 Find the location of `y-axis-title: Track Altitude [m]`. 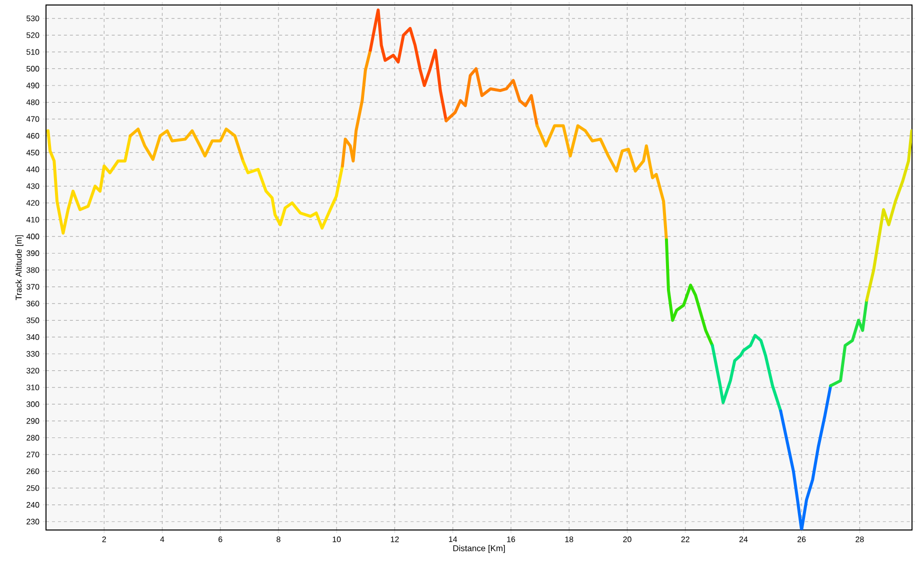

y-axis-title: Track Altitude [m] is located at coordinates (19, 267).